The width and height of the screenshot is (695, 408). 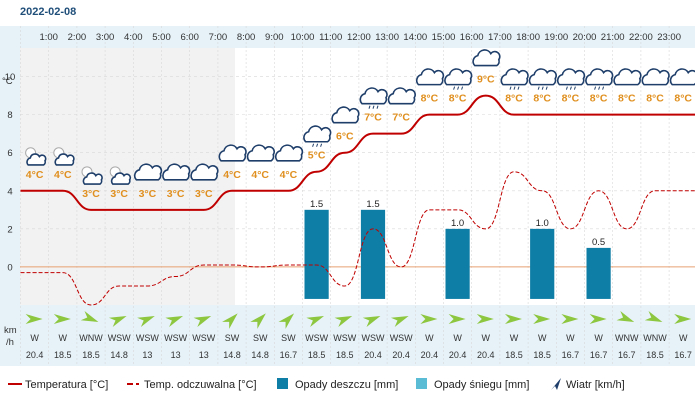 I want to click on y-tick-label: 0, so click(x=9, y=267).